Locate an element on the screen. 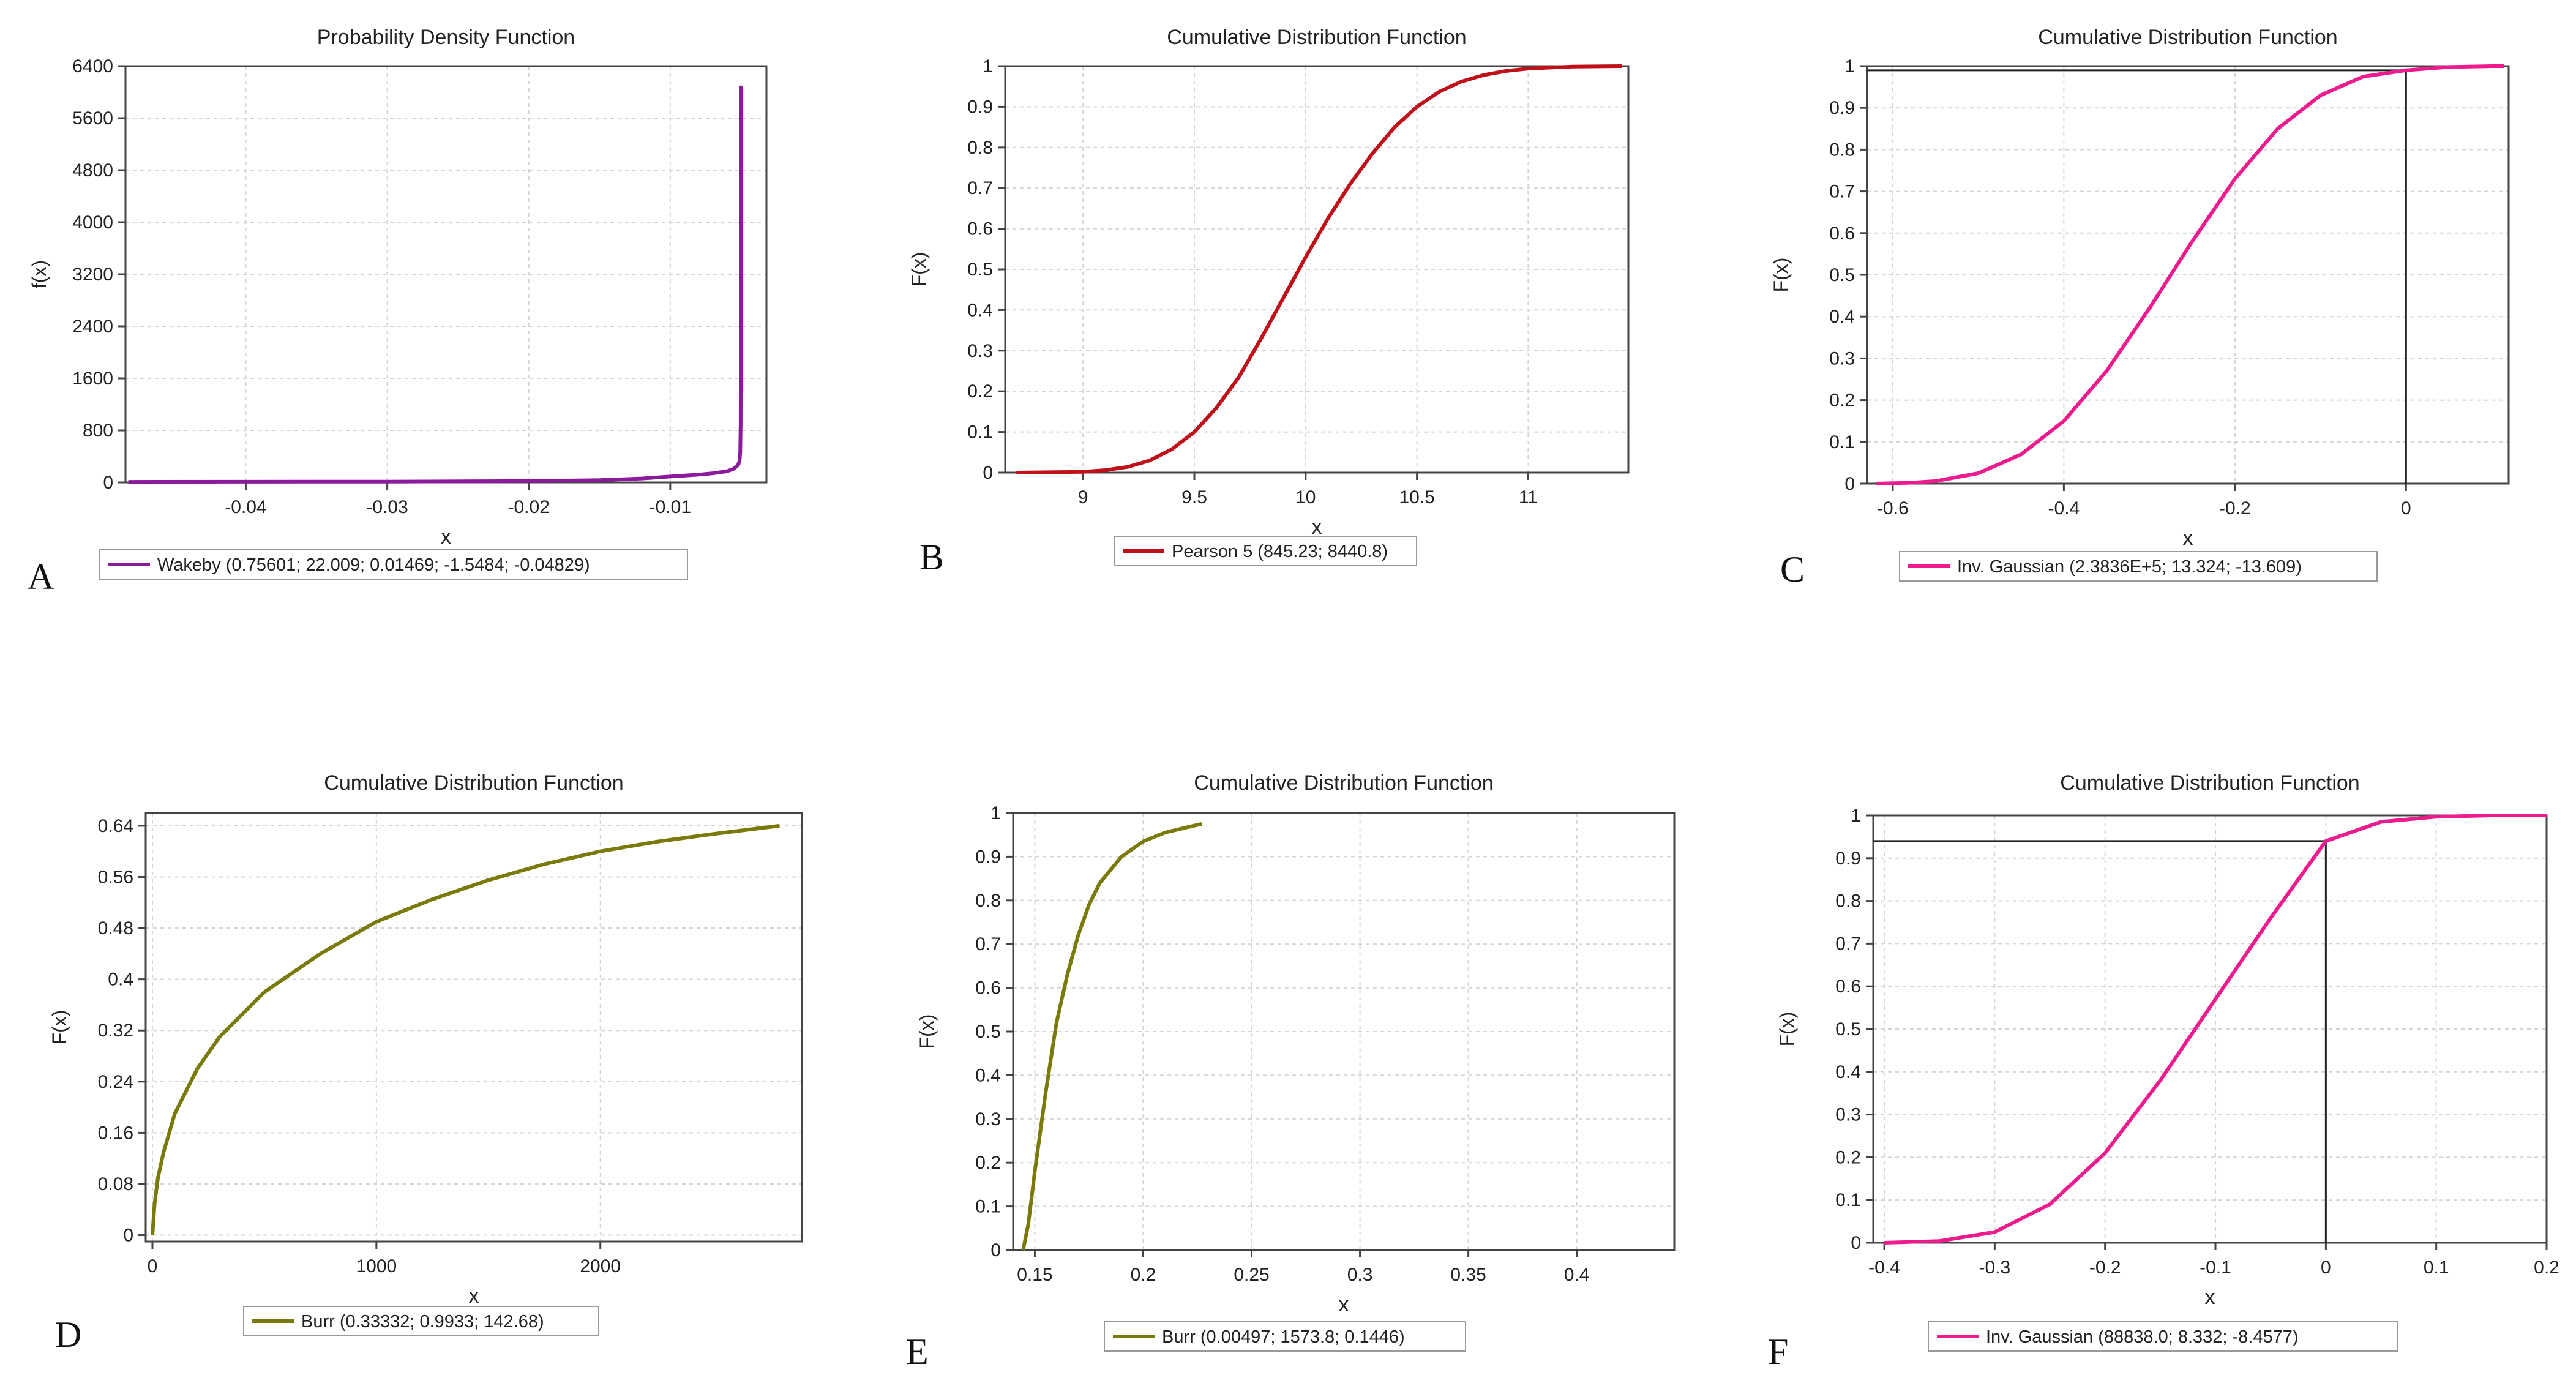 The width and height of the screenshot is (2576, 1386). panel-letter: F is located at coordinates (1778, 1352).